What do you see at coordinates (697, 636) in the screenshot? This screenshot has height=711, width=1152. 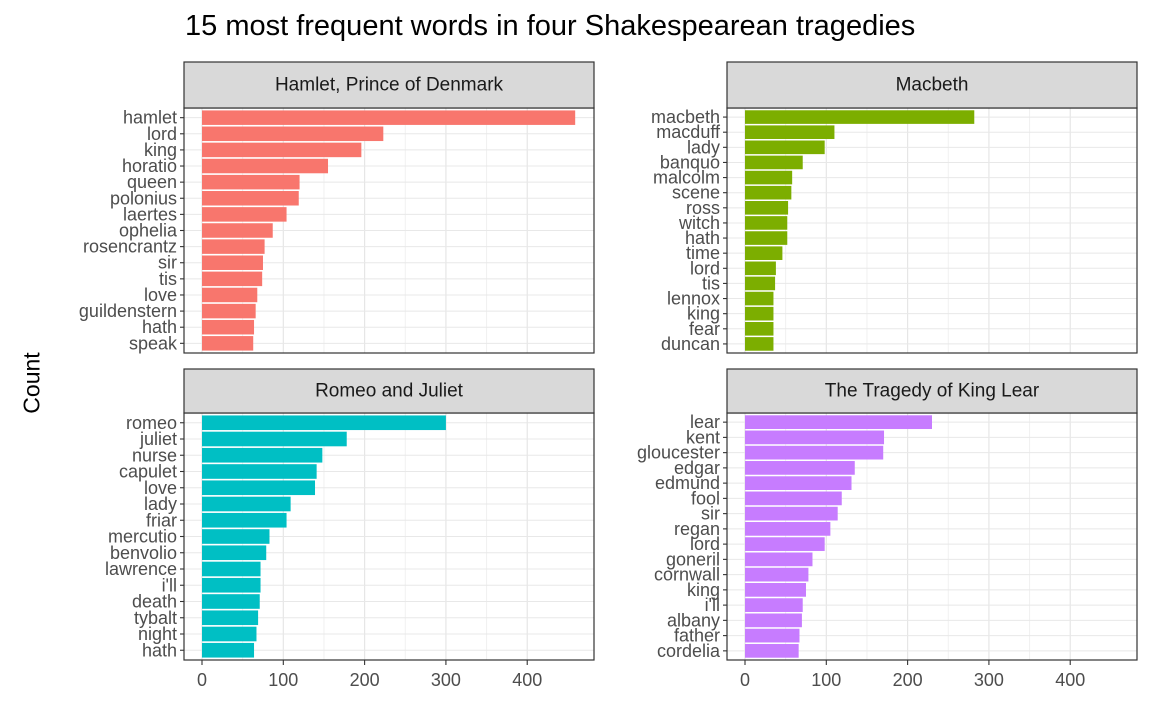 I see `category-label: father` at bounding box center [697, 636].